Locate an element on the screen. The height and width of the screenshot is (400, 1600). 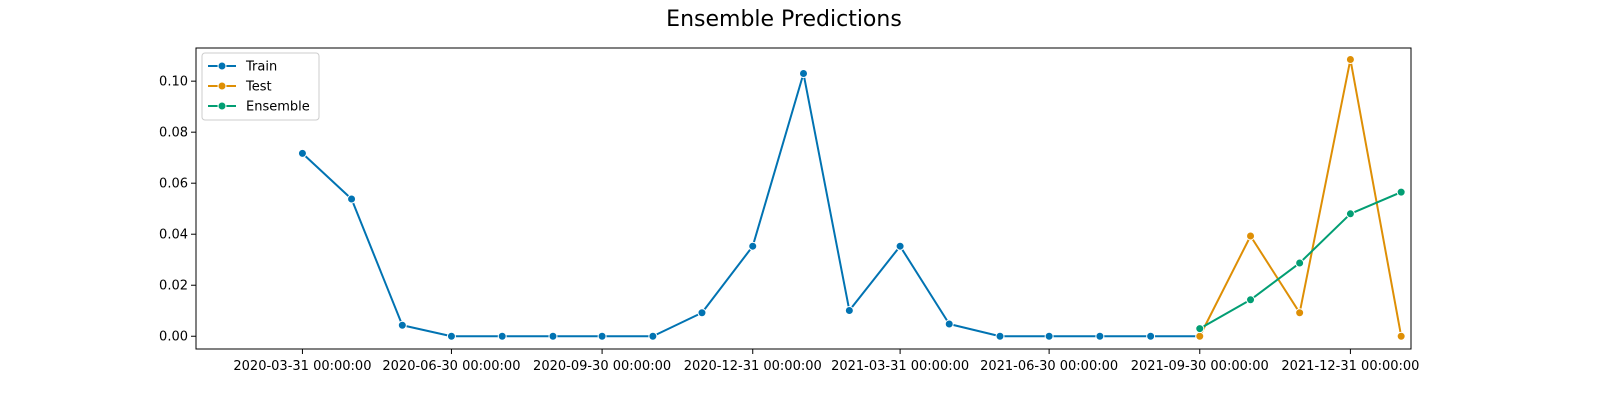
legend-box is located at coordinates (260, 86).